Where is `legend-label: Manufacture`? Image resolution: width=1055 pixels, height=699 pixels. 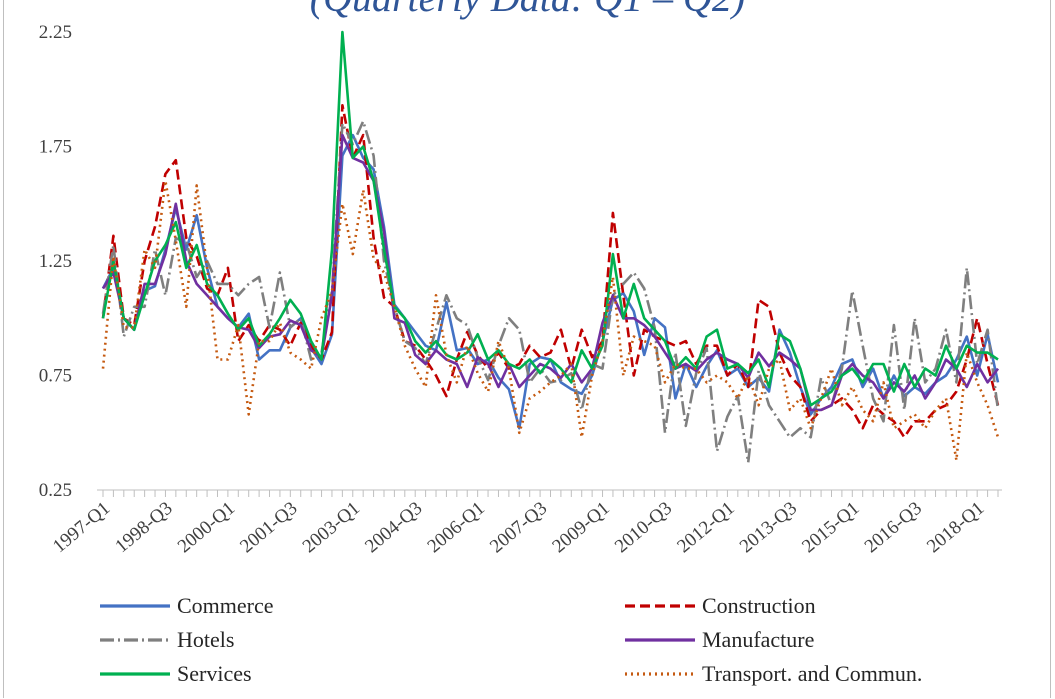 legend-label: Manufacture is located at coordinates (758, 639).